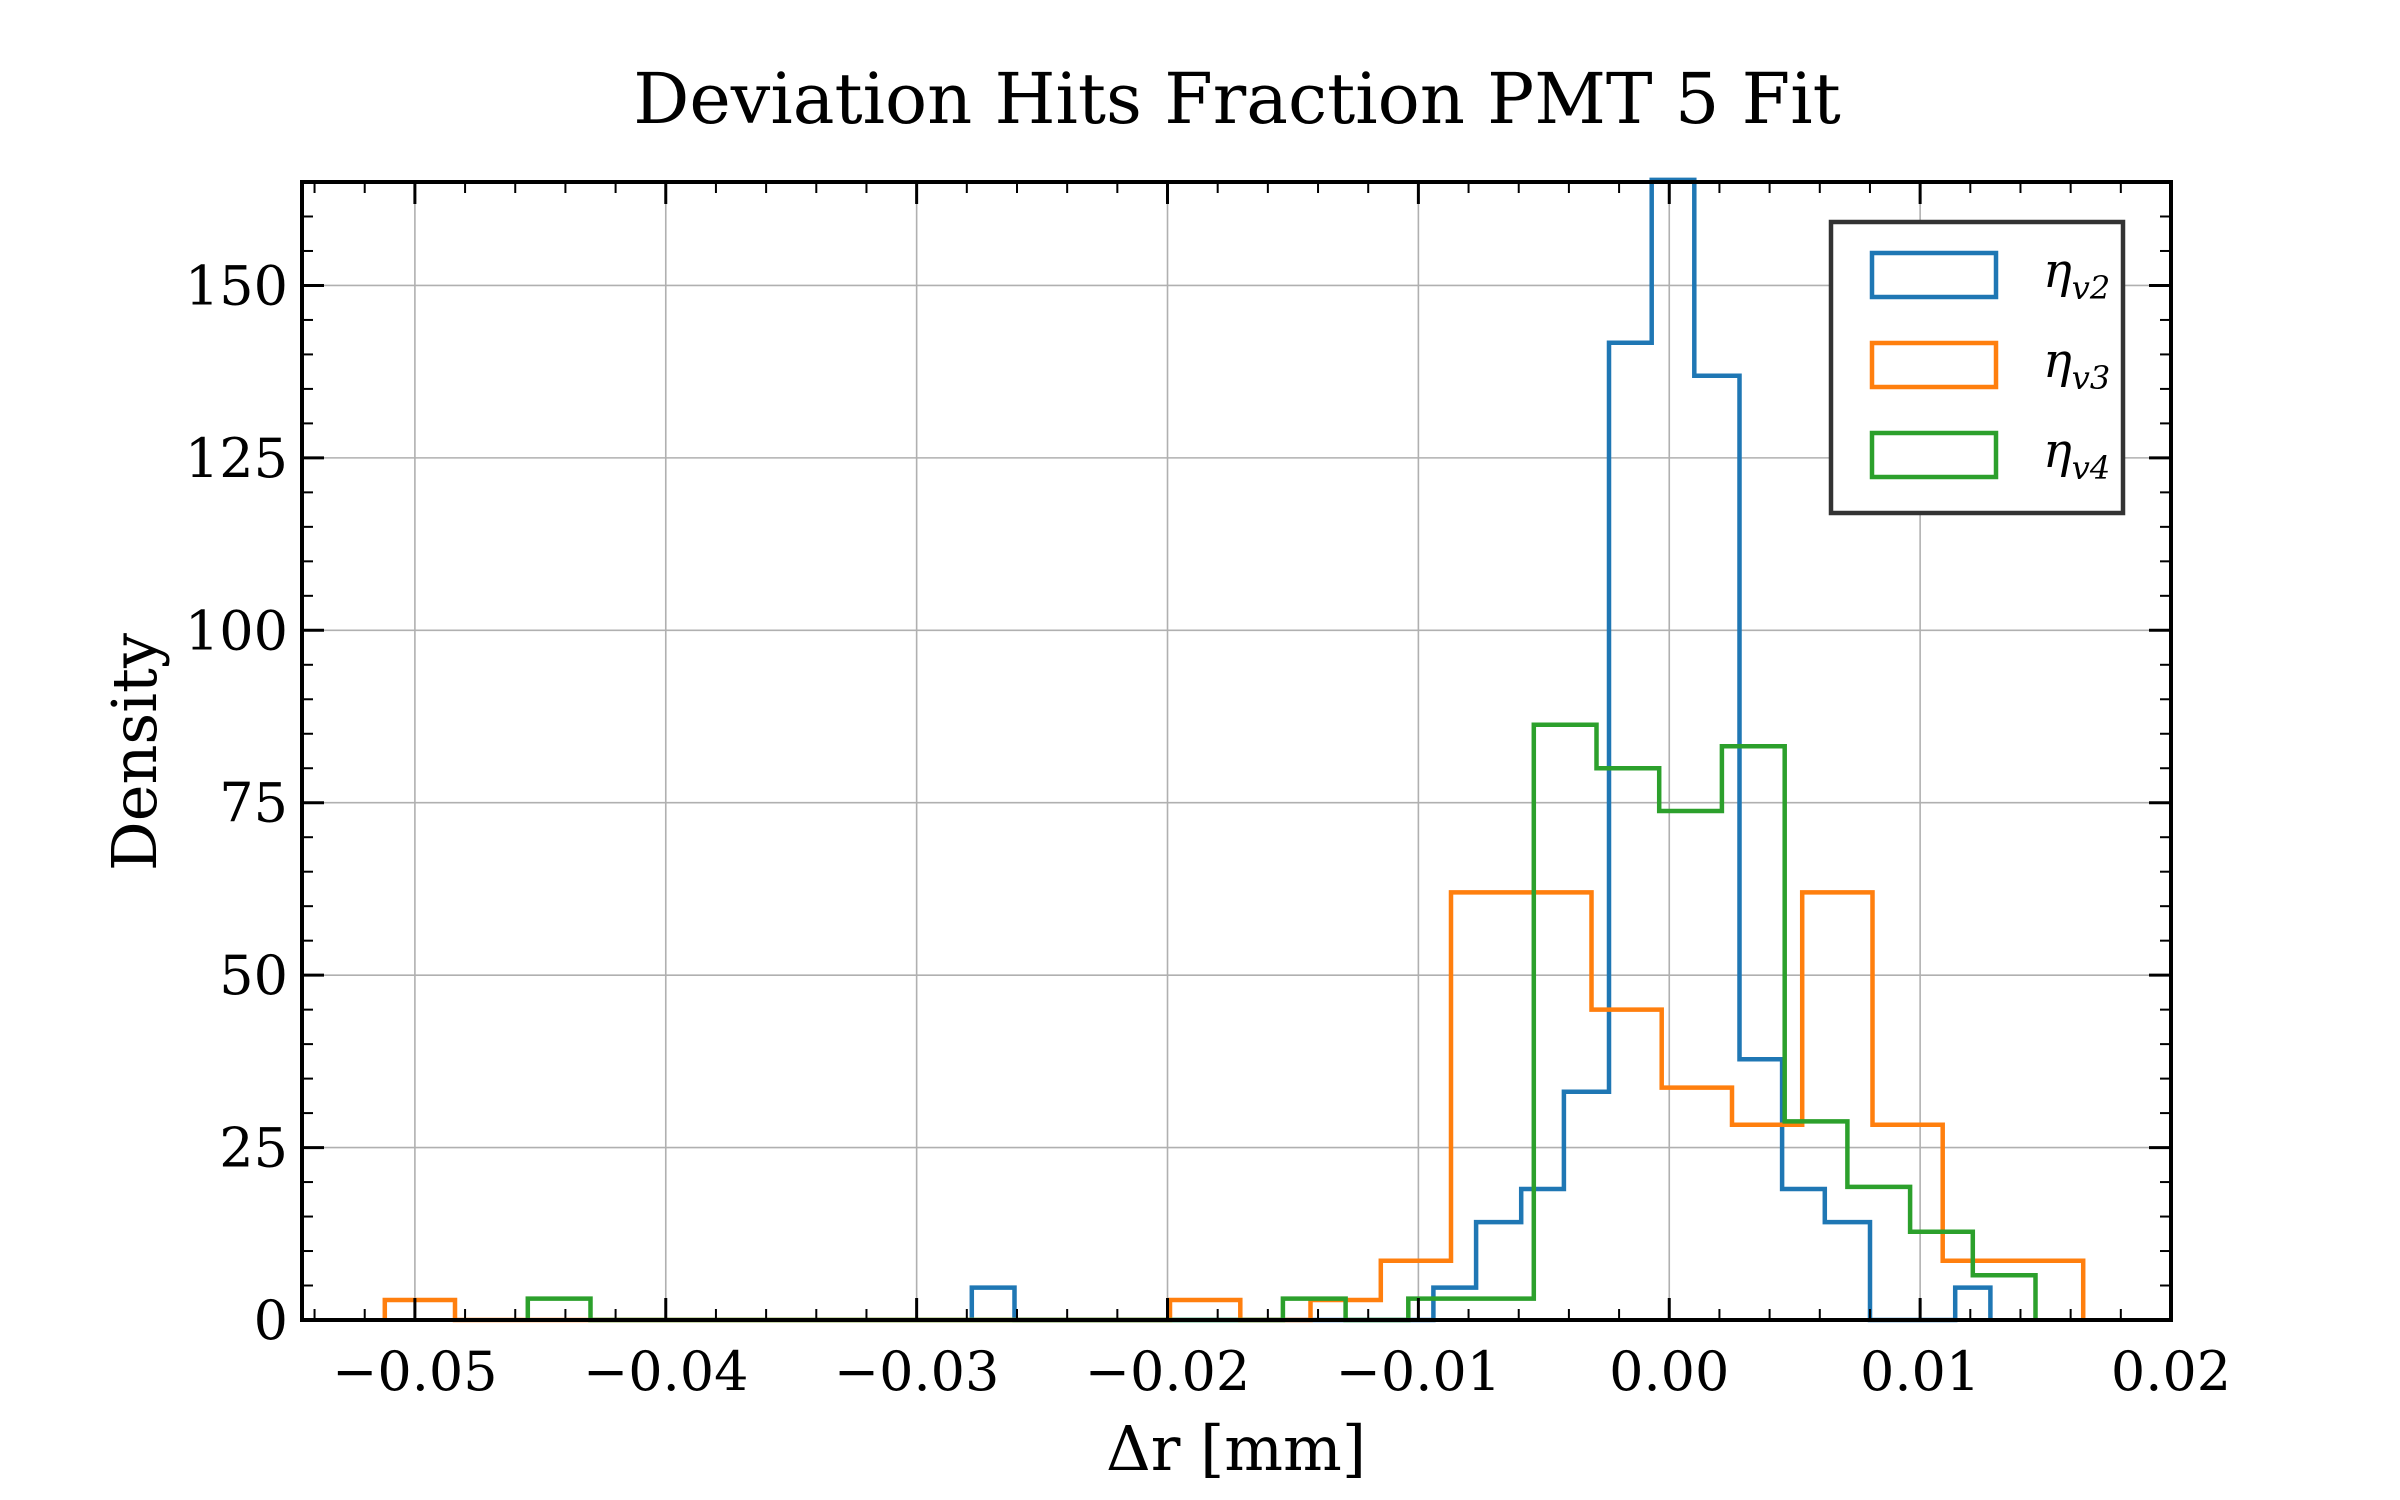 This screenshot has width=2400, height=1500. What do you see at coordinates (414, 1371) in the screenshot?
I see `x-tick-label: −0.05` at bounding box center [414, 1371].